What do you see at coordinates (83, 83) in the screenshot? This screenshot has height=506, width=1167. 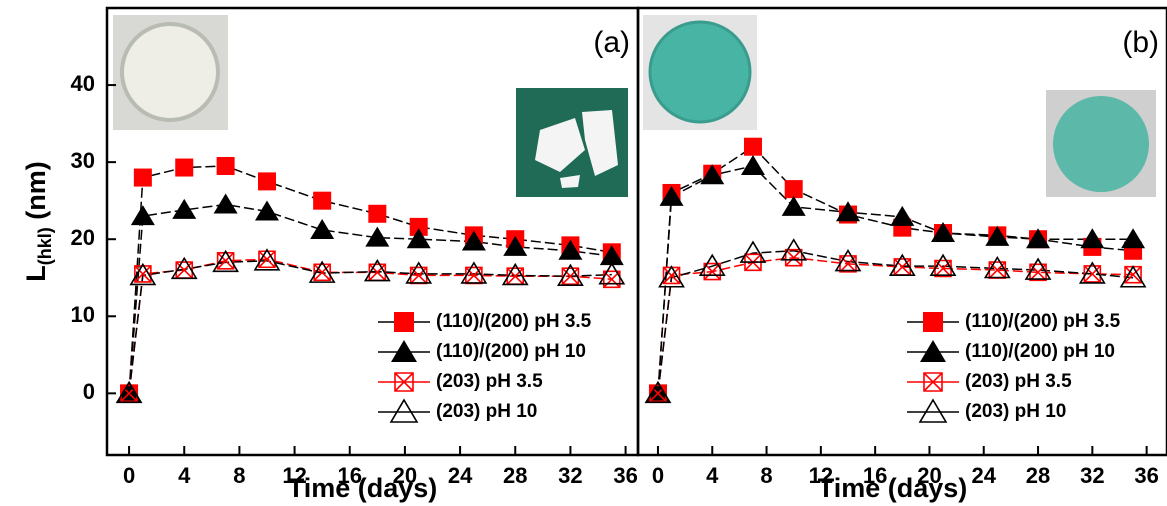 I see `y-tick-label: 40` at bounding box center [83, 83].